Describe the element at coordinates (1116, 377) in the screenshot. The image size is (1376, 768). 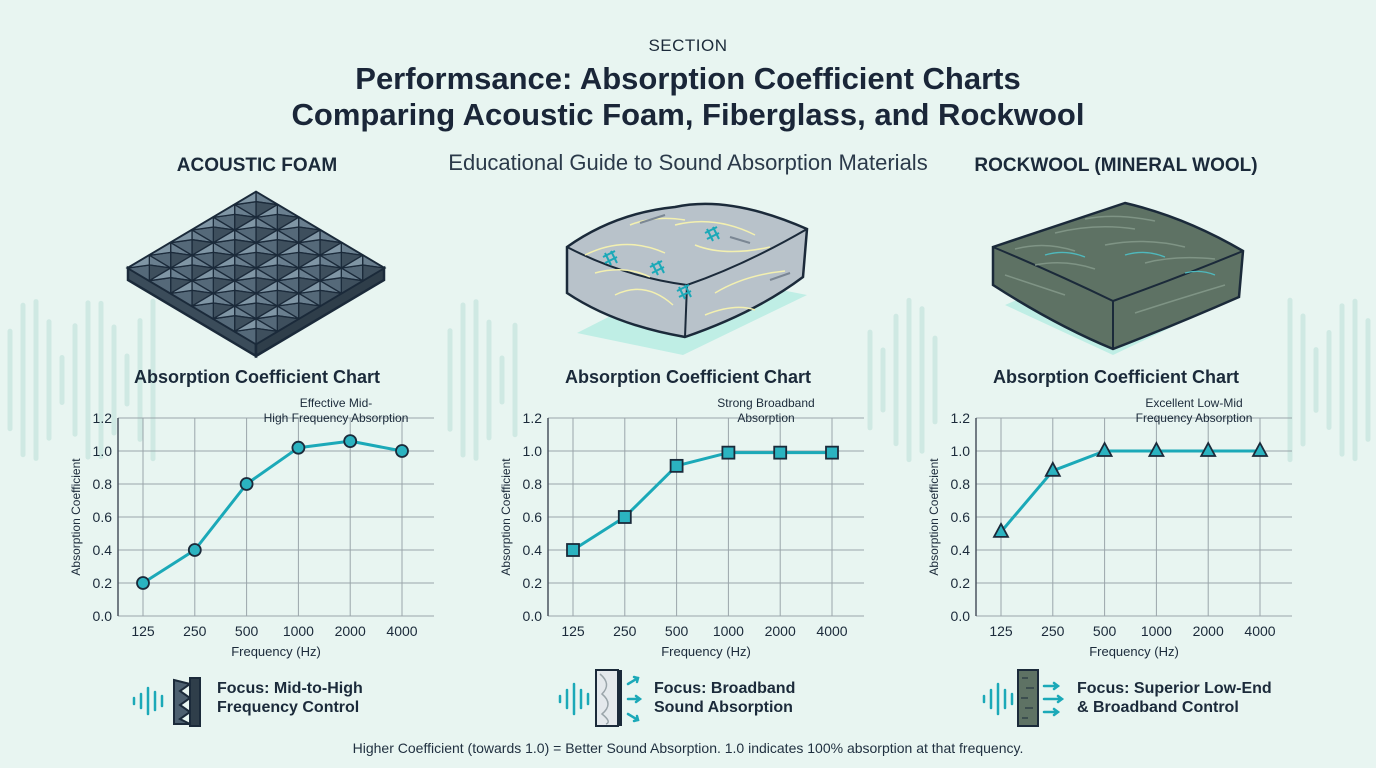
I see `chart-title-rockwool: Absorption Coefficient Chart` at that location.